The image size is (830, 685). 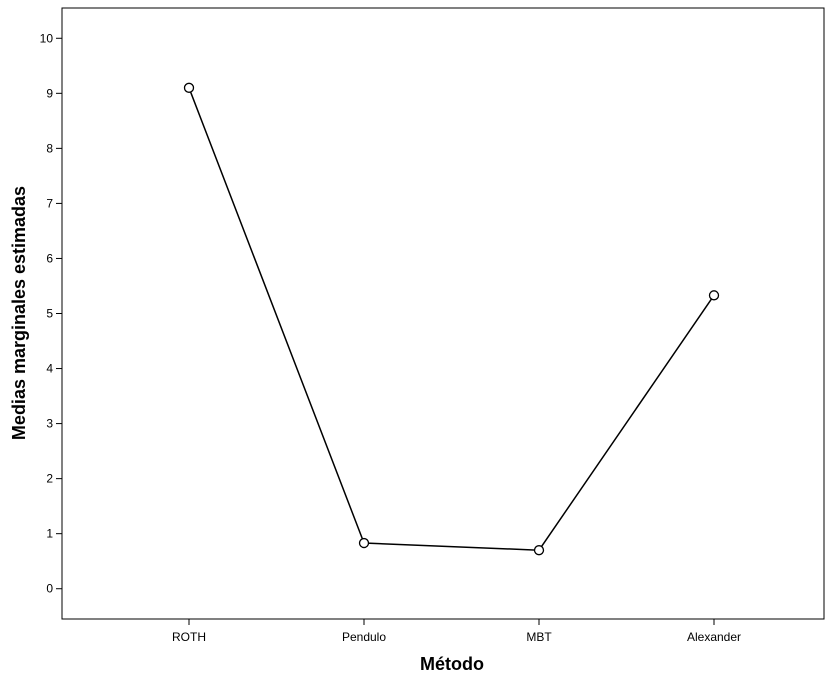 I want to click on y-tick-label: 6, so click(x=49, y=258).